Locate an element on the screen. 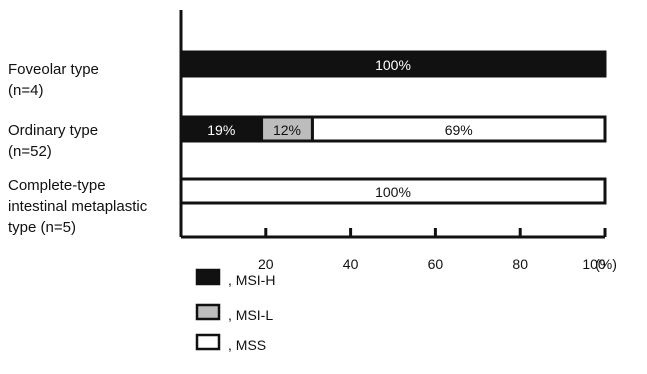 The width and height of the screenshot is (647, 374). x-tick-label: 60 is located at coordinates (436, 264).